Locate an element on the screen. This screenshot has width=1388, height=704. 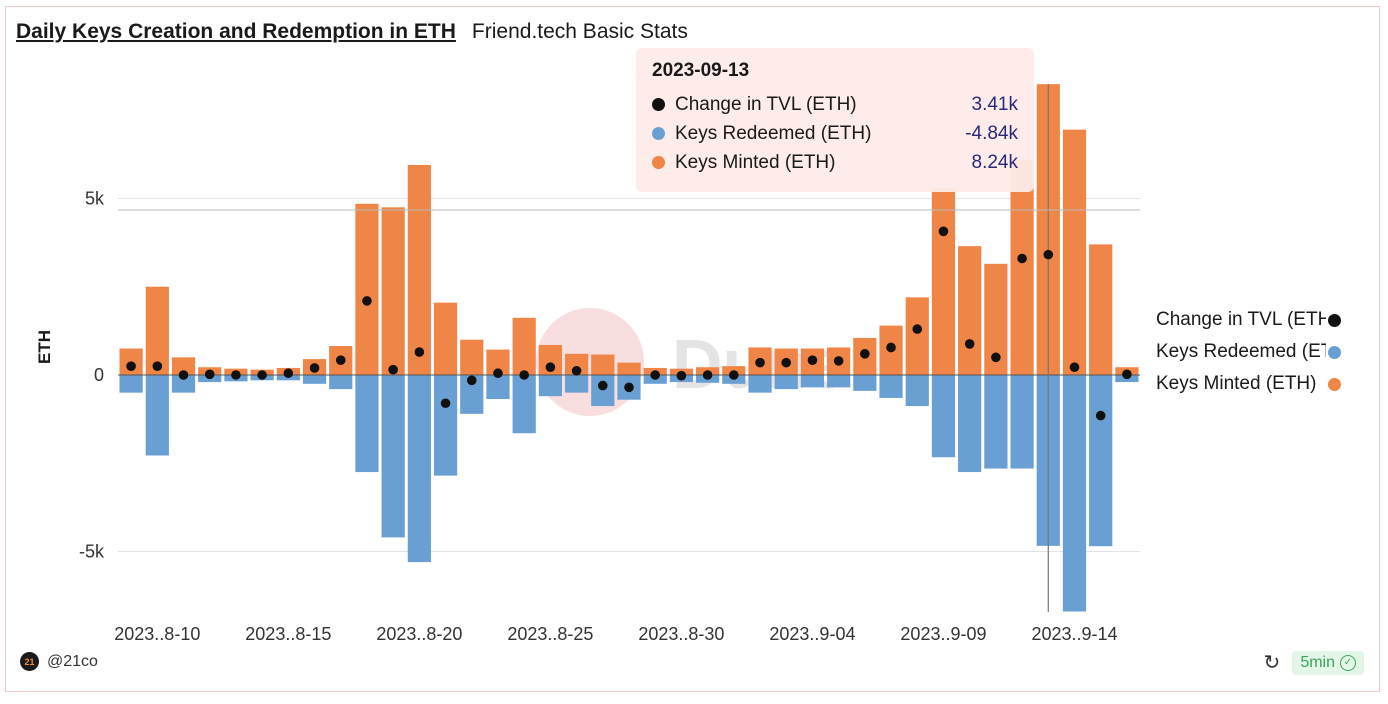
author-credit: 21 @21co is located at coordinates (59, 661).